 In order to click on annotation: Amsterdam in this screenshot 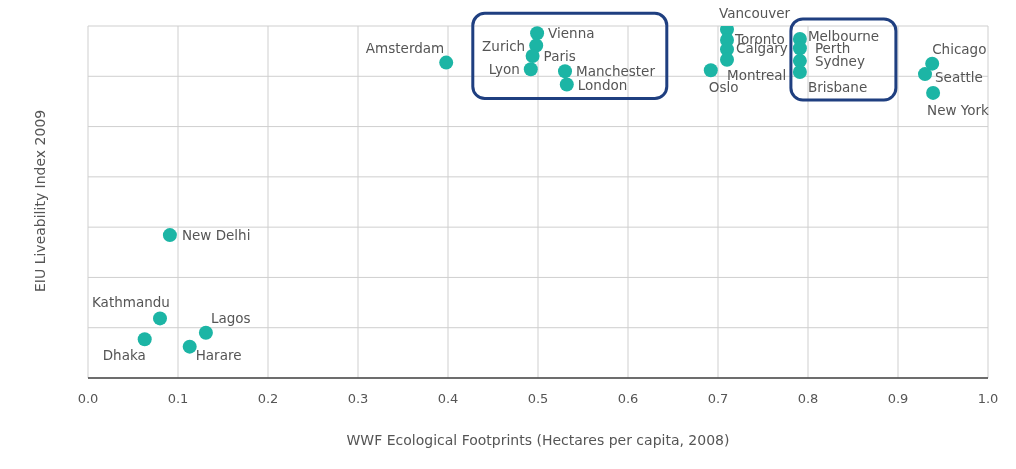, I will do `click(405, 47)`.